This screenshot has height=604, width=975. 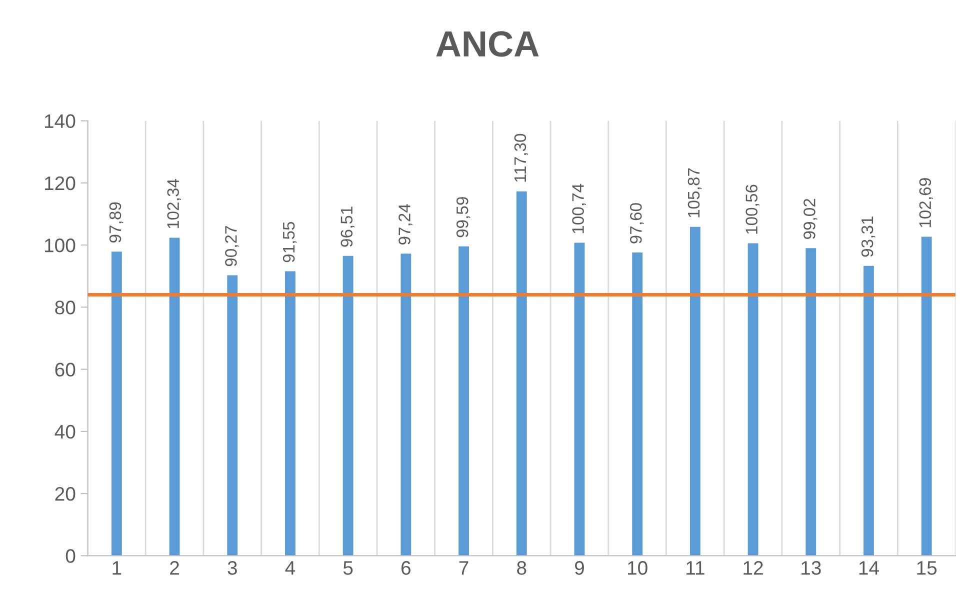 I want to click on x-tick-label: 2, so click(x=174, y=568).